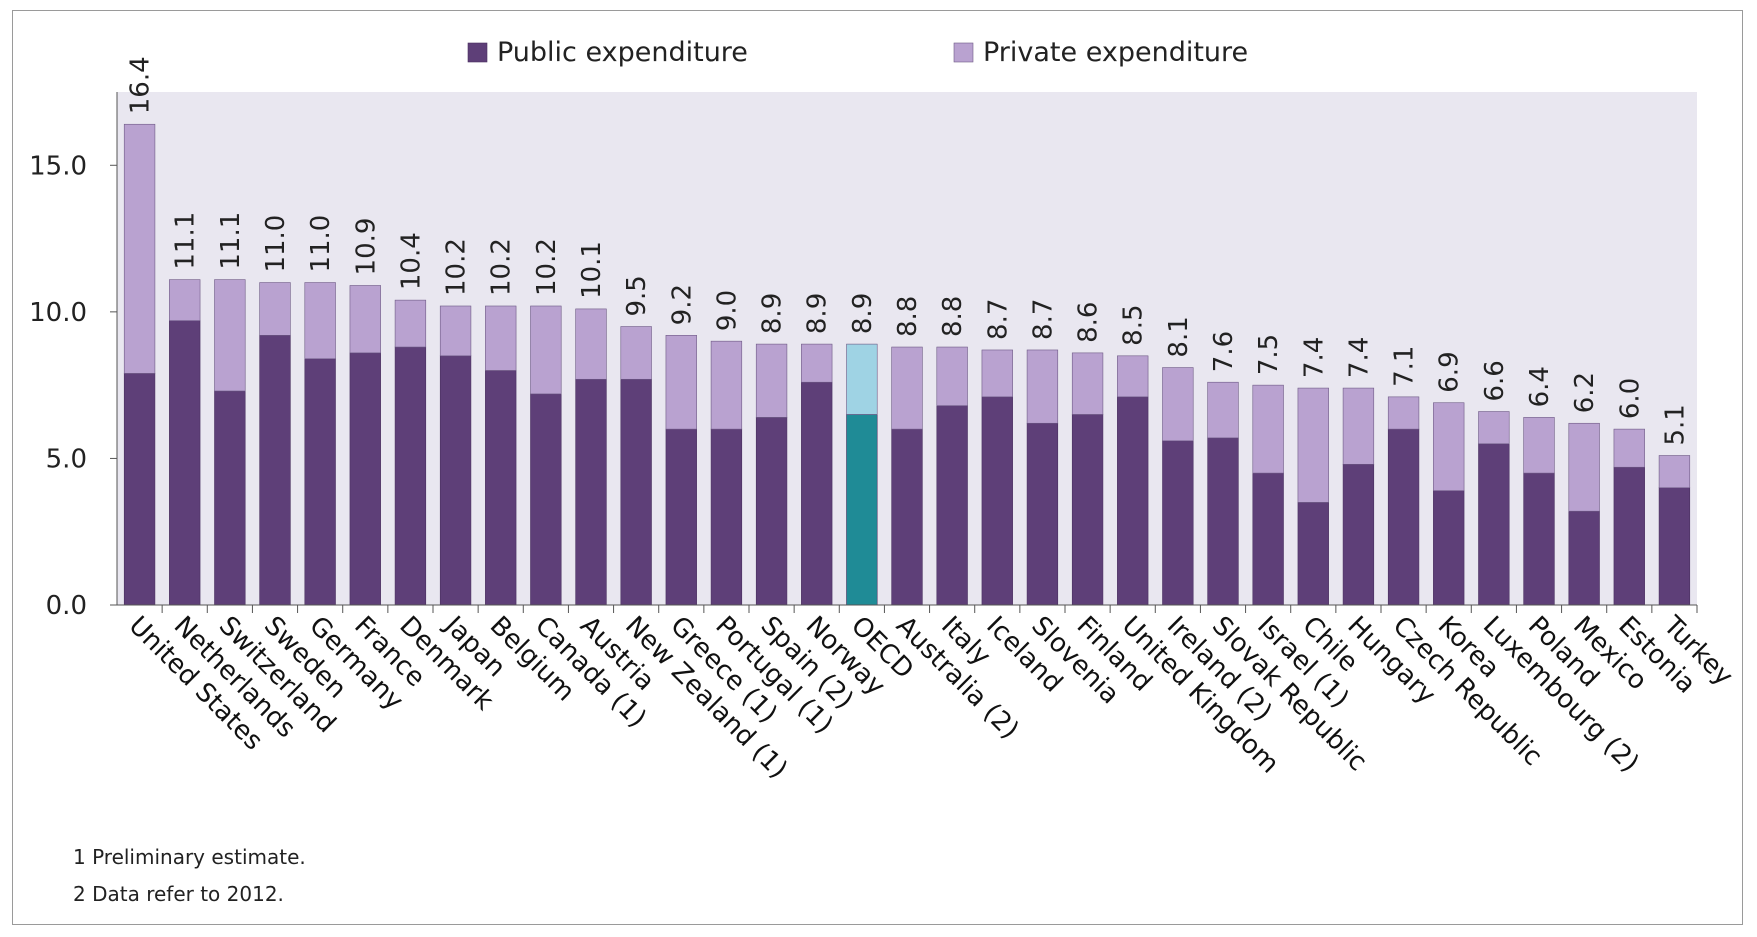  I want to click on bar-total-label: 8.1, so click(1179, 336).